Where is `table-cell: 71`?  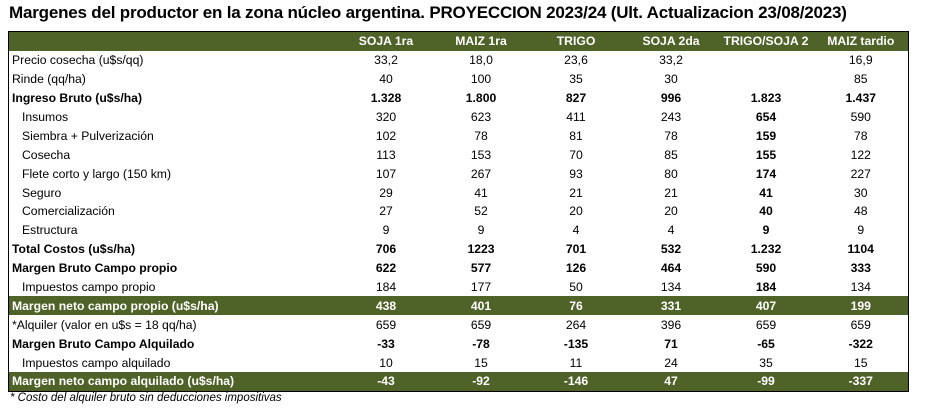
table-cell: 71 is located at coordinates (671, 343).